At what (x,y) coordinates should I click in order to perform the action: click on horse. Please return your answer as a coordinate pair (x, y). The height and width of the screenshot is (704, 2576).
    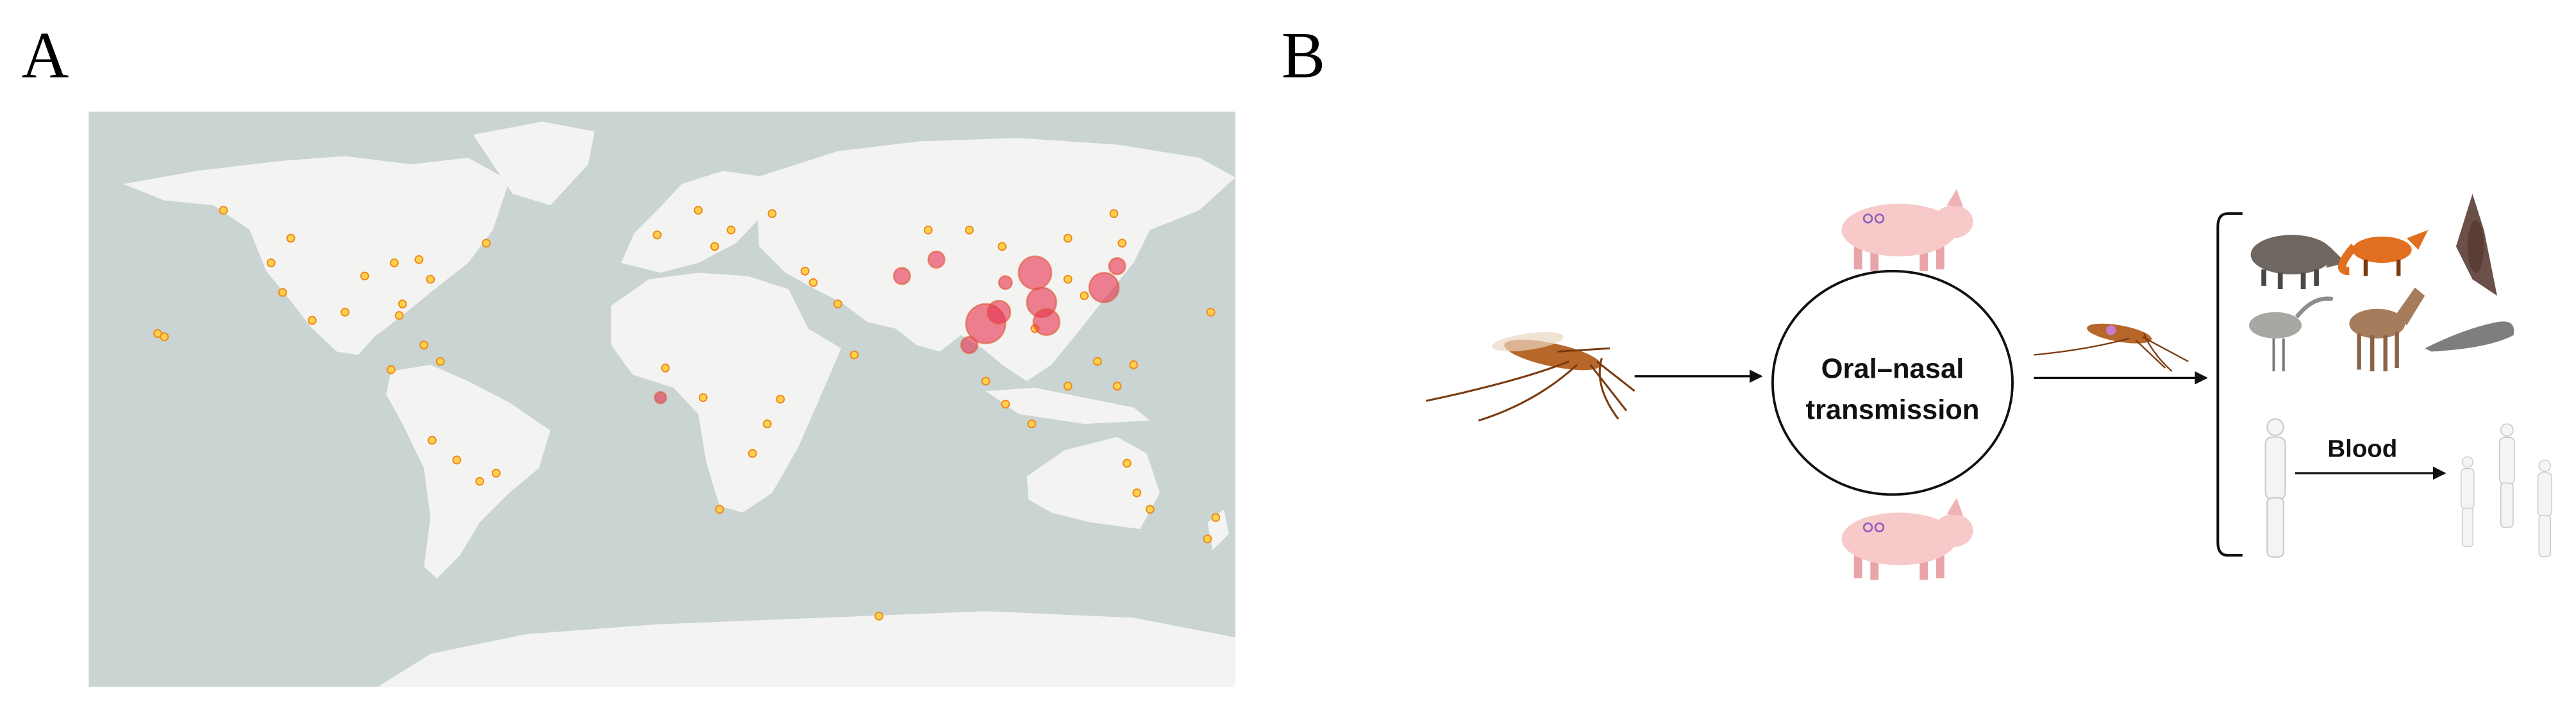
    Looking at the image, I should click on (2387, 329).